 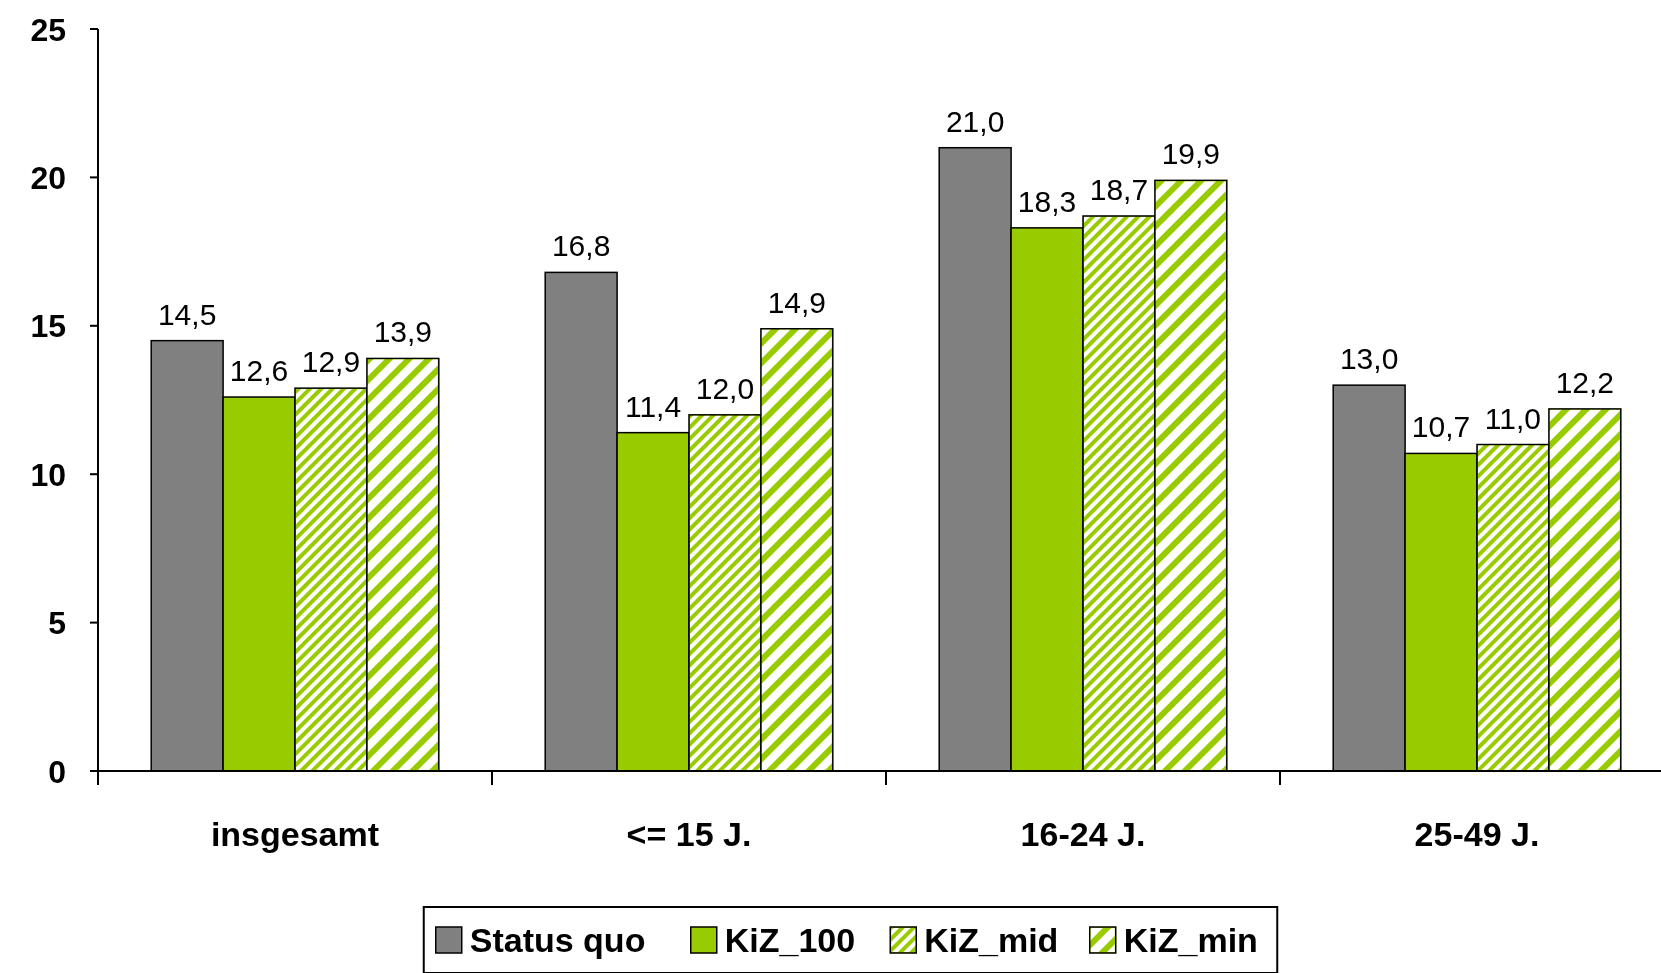 I want to click on data-label: 10,7, so click(x=1441, y=427).